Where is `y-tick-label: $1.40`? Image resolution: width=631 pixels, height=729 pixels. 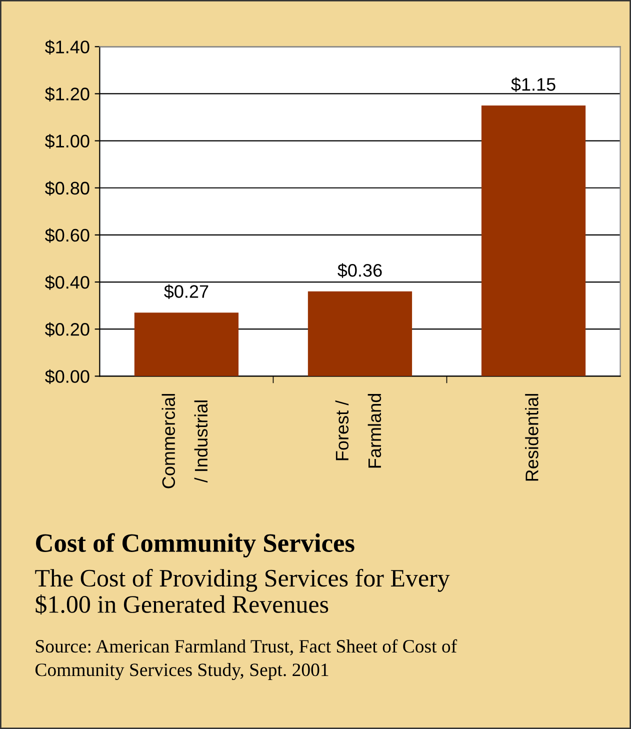 y-tick-label: $1.40 is located at coordinates (67, 47).